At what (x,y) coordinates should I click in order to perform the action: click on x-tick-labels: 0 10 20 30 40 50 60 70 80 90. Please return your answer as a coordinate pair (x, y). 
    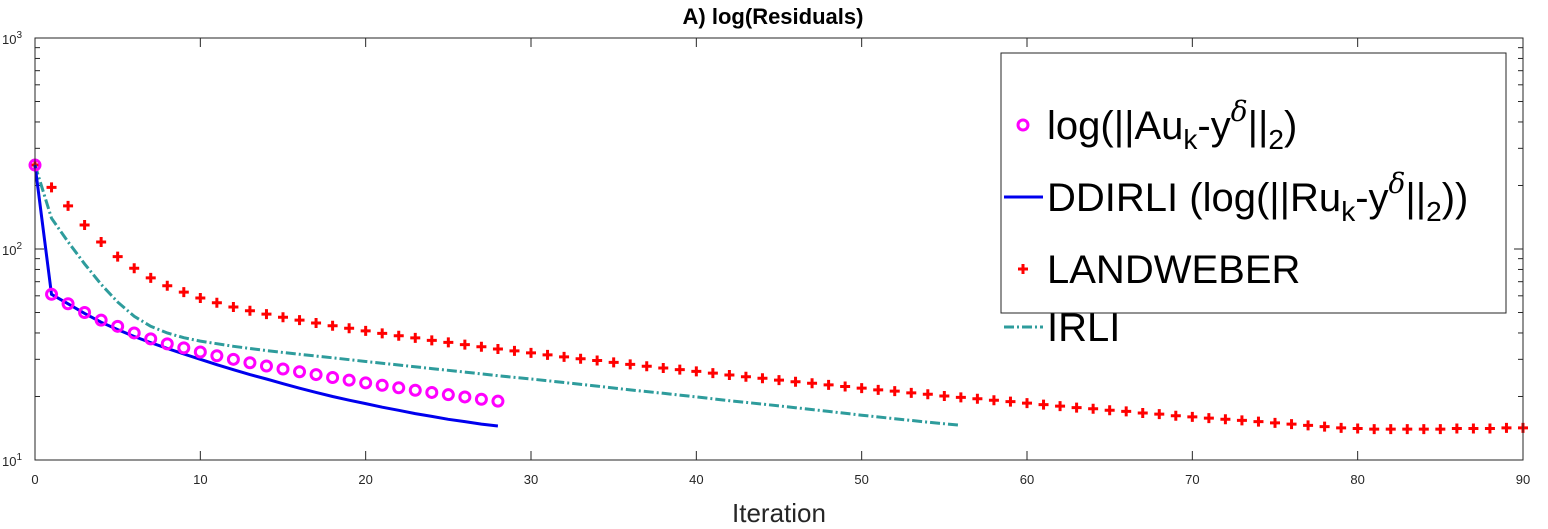
    Looking at the image, I should click on (780, 479).